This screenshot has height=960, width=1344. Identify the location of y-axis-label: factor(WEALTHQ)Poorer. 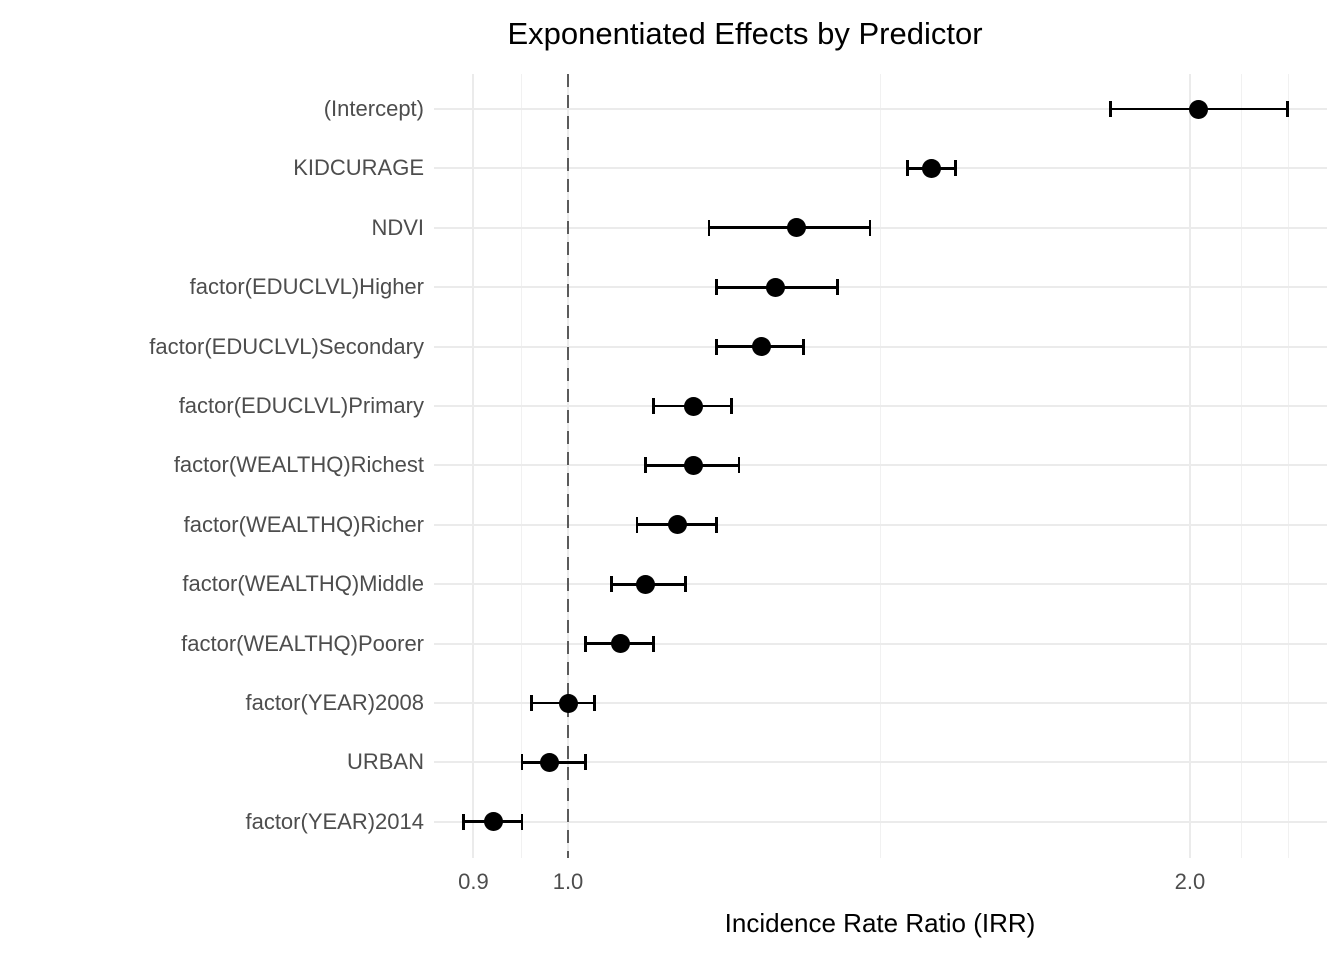
(302, 643).